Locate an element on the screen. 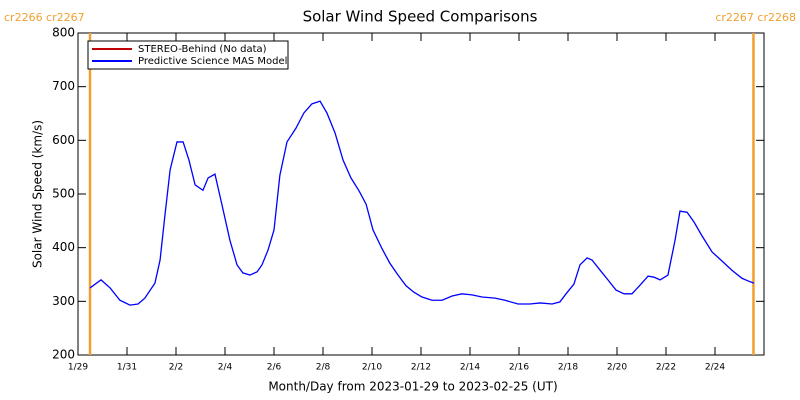 Image resolution: width=800 pixels, height=400 pixels. x-tick-label: 2/4 is located at coordinates (225, 368).